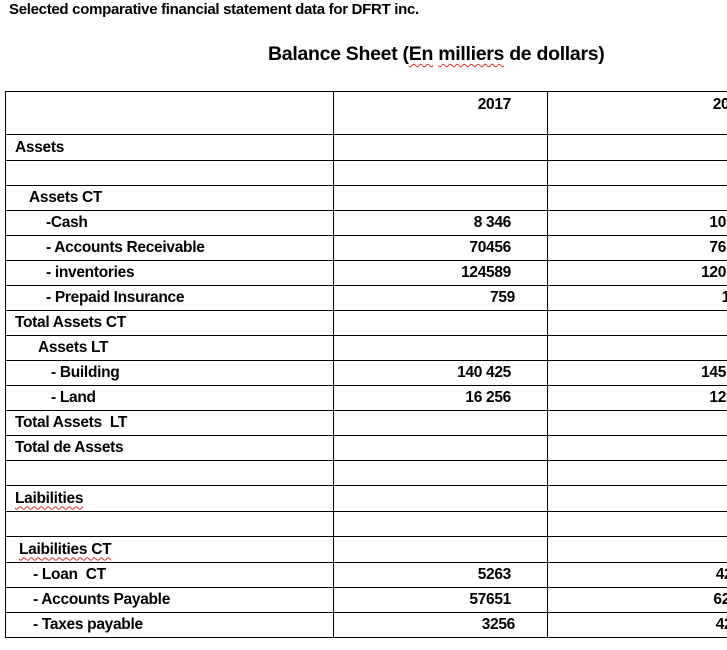 The height and width of the screenshot is (650, 727). I want to click on header-2018: 2018, so click(637, 113).